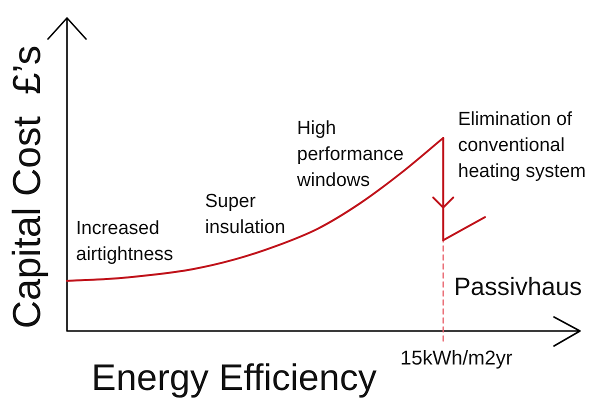  What do you see at coordinates (350, 155) in the screenshot?
I see `annotation: High performance windows` at bounding box center [350, 155].